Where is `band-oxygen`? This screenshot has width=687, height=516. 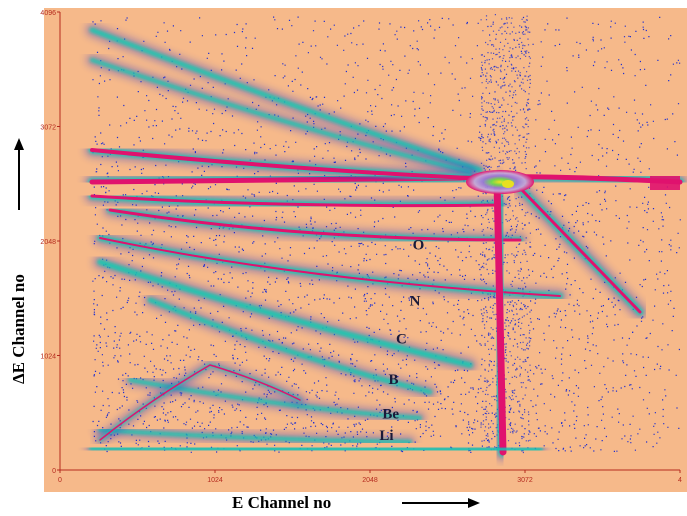
band-oxygen is located at coordinates (315, 225).